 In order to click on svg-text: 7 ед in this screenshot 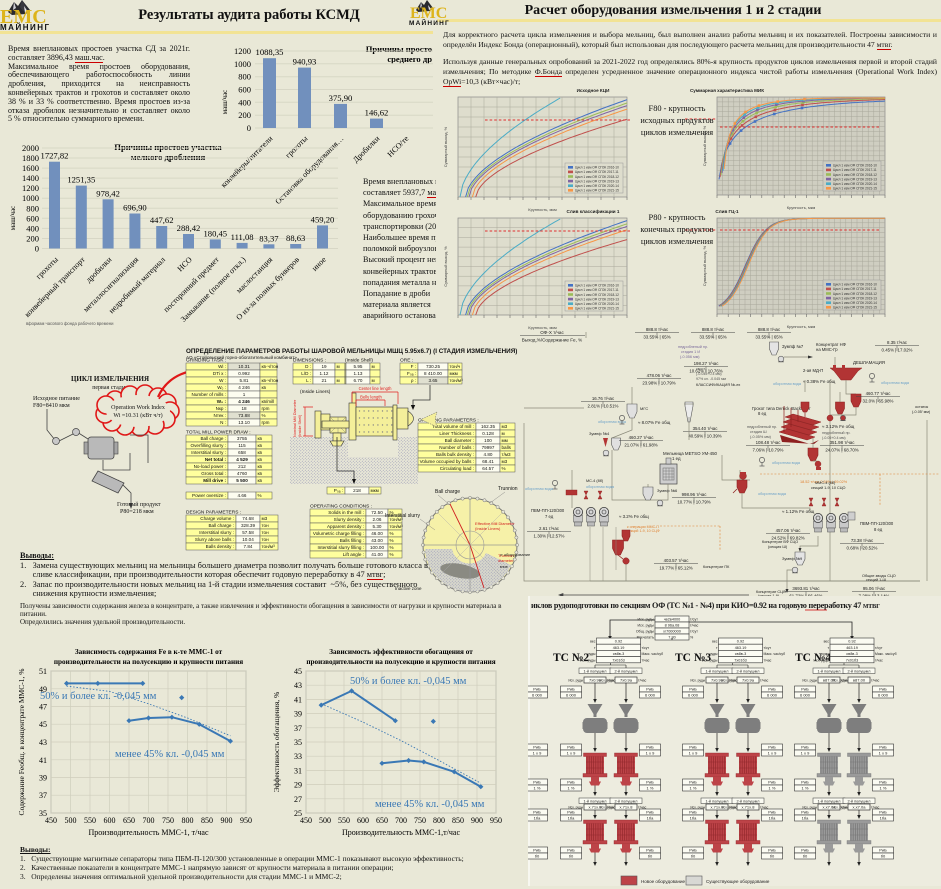, I will do `click(549, 516)`.